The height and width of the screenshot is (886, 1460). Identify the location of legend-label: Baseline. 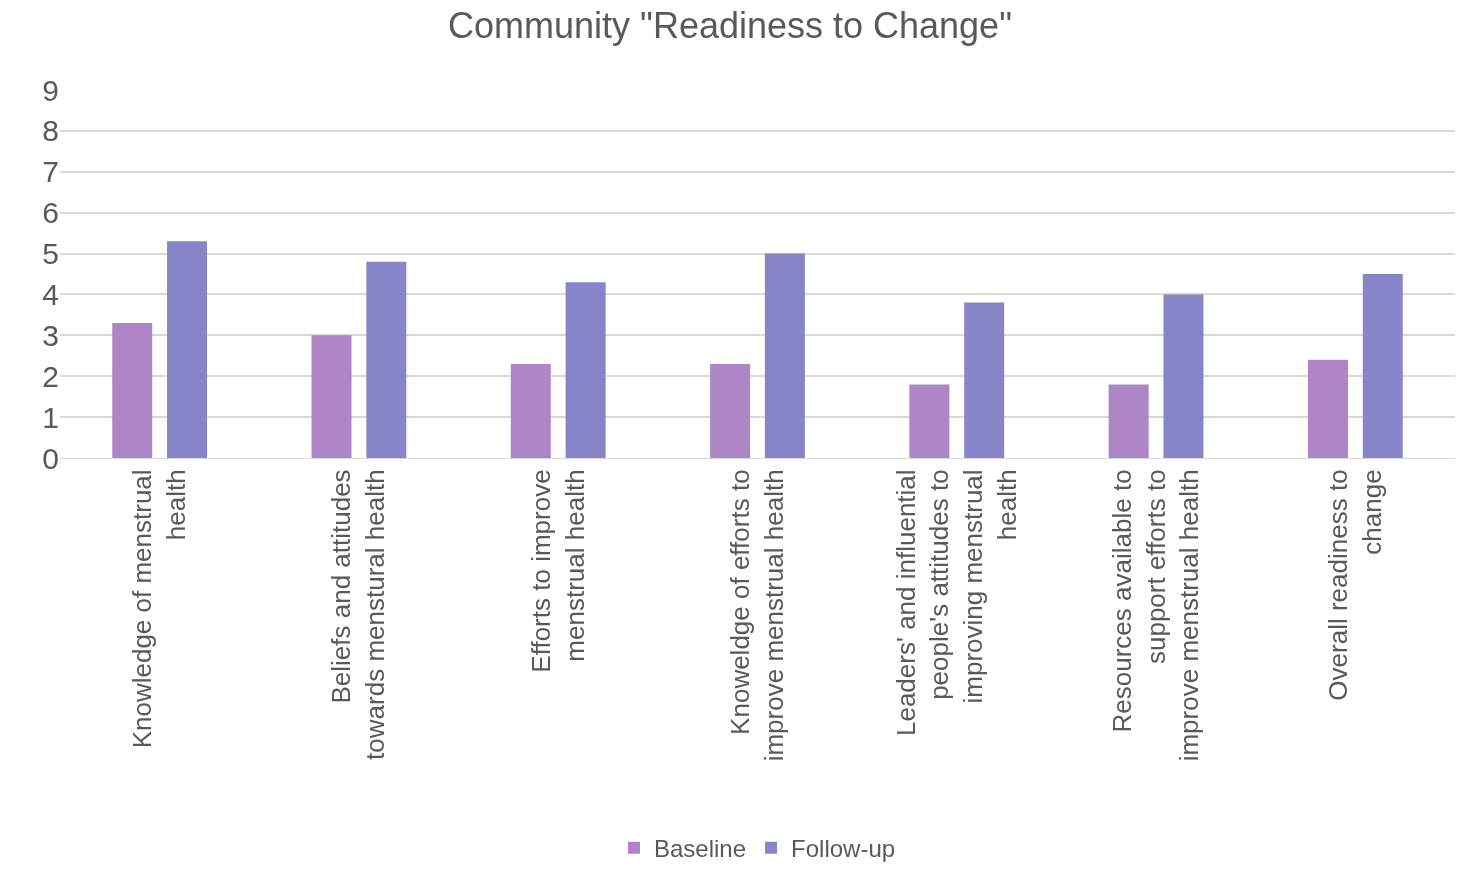
(700, 849).